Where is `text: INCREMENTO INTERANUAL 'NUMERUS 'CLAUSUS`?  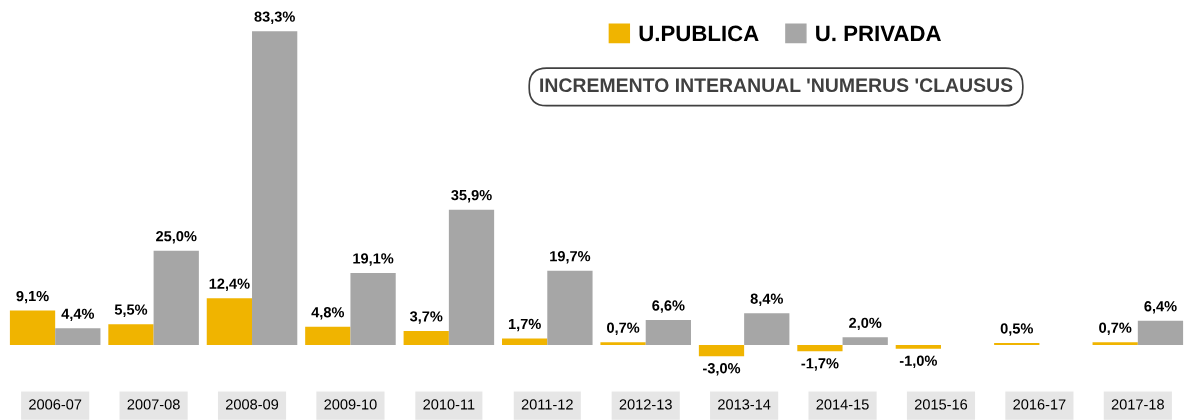
text: INCREMENTO INTERANUAL 'NUMERUS 'CLAUSUS is located at coordinates (776, 85).